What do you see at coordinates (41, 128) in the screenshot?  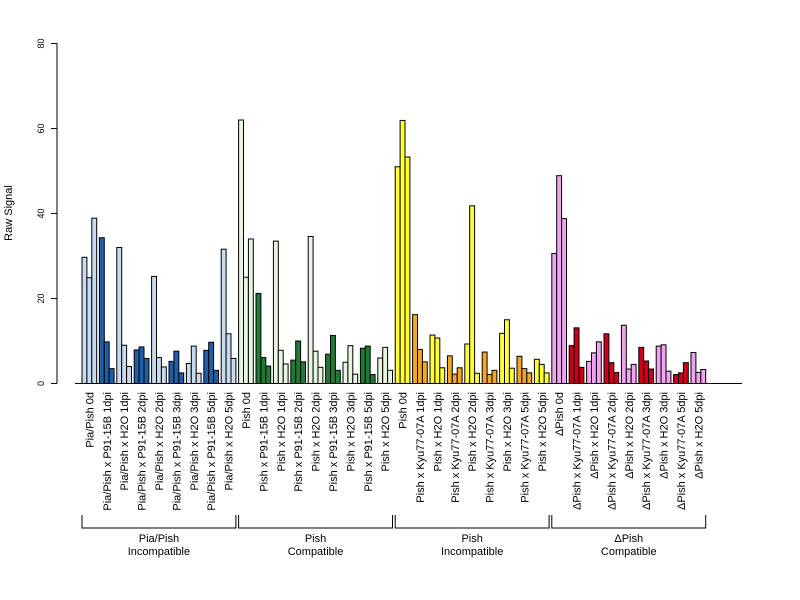 I see `y-tick-label: 60` at bounding box center [41, 128].